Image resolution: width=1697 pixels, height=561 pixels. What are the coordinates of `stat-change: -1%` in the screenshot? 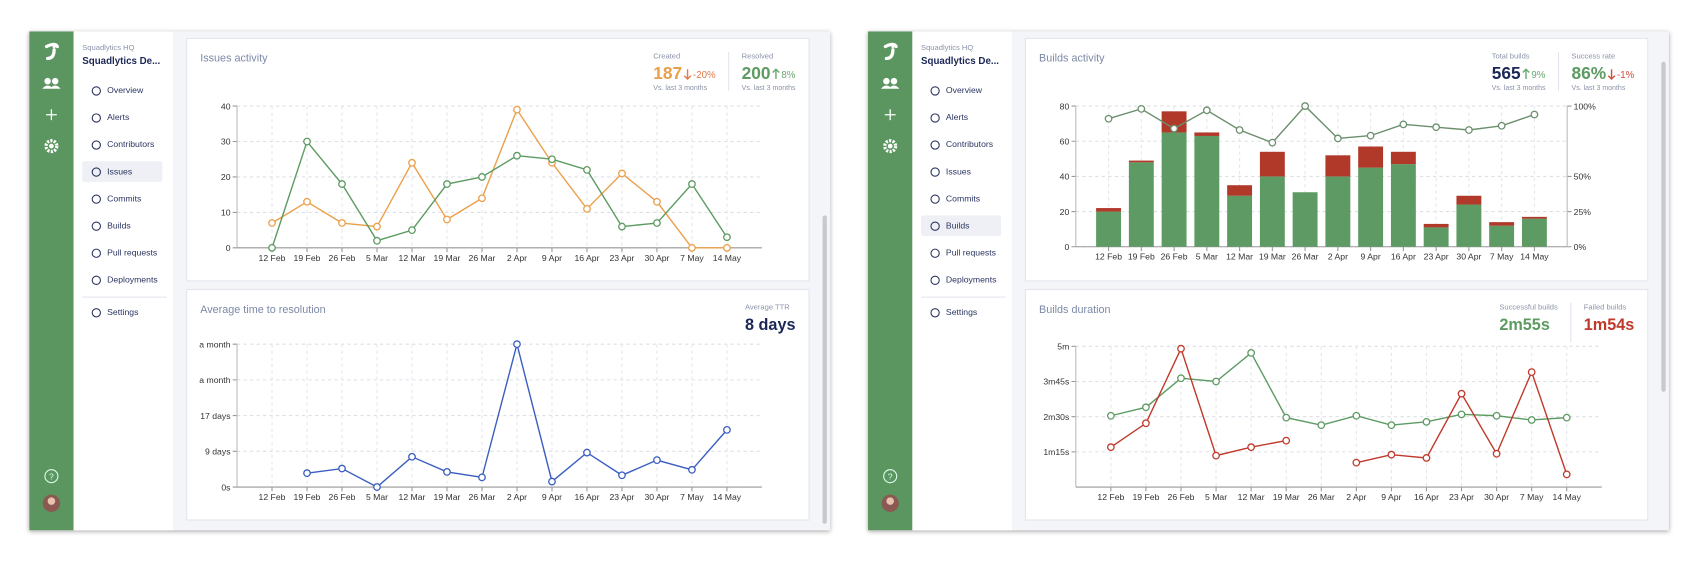 It's located at (1626, 75).